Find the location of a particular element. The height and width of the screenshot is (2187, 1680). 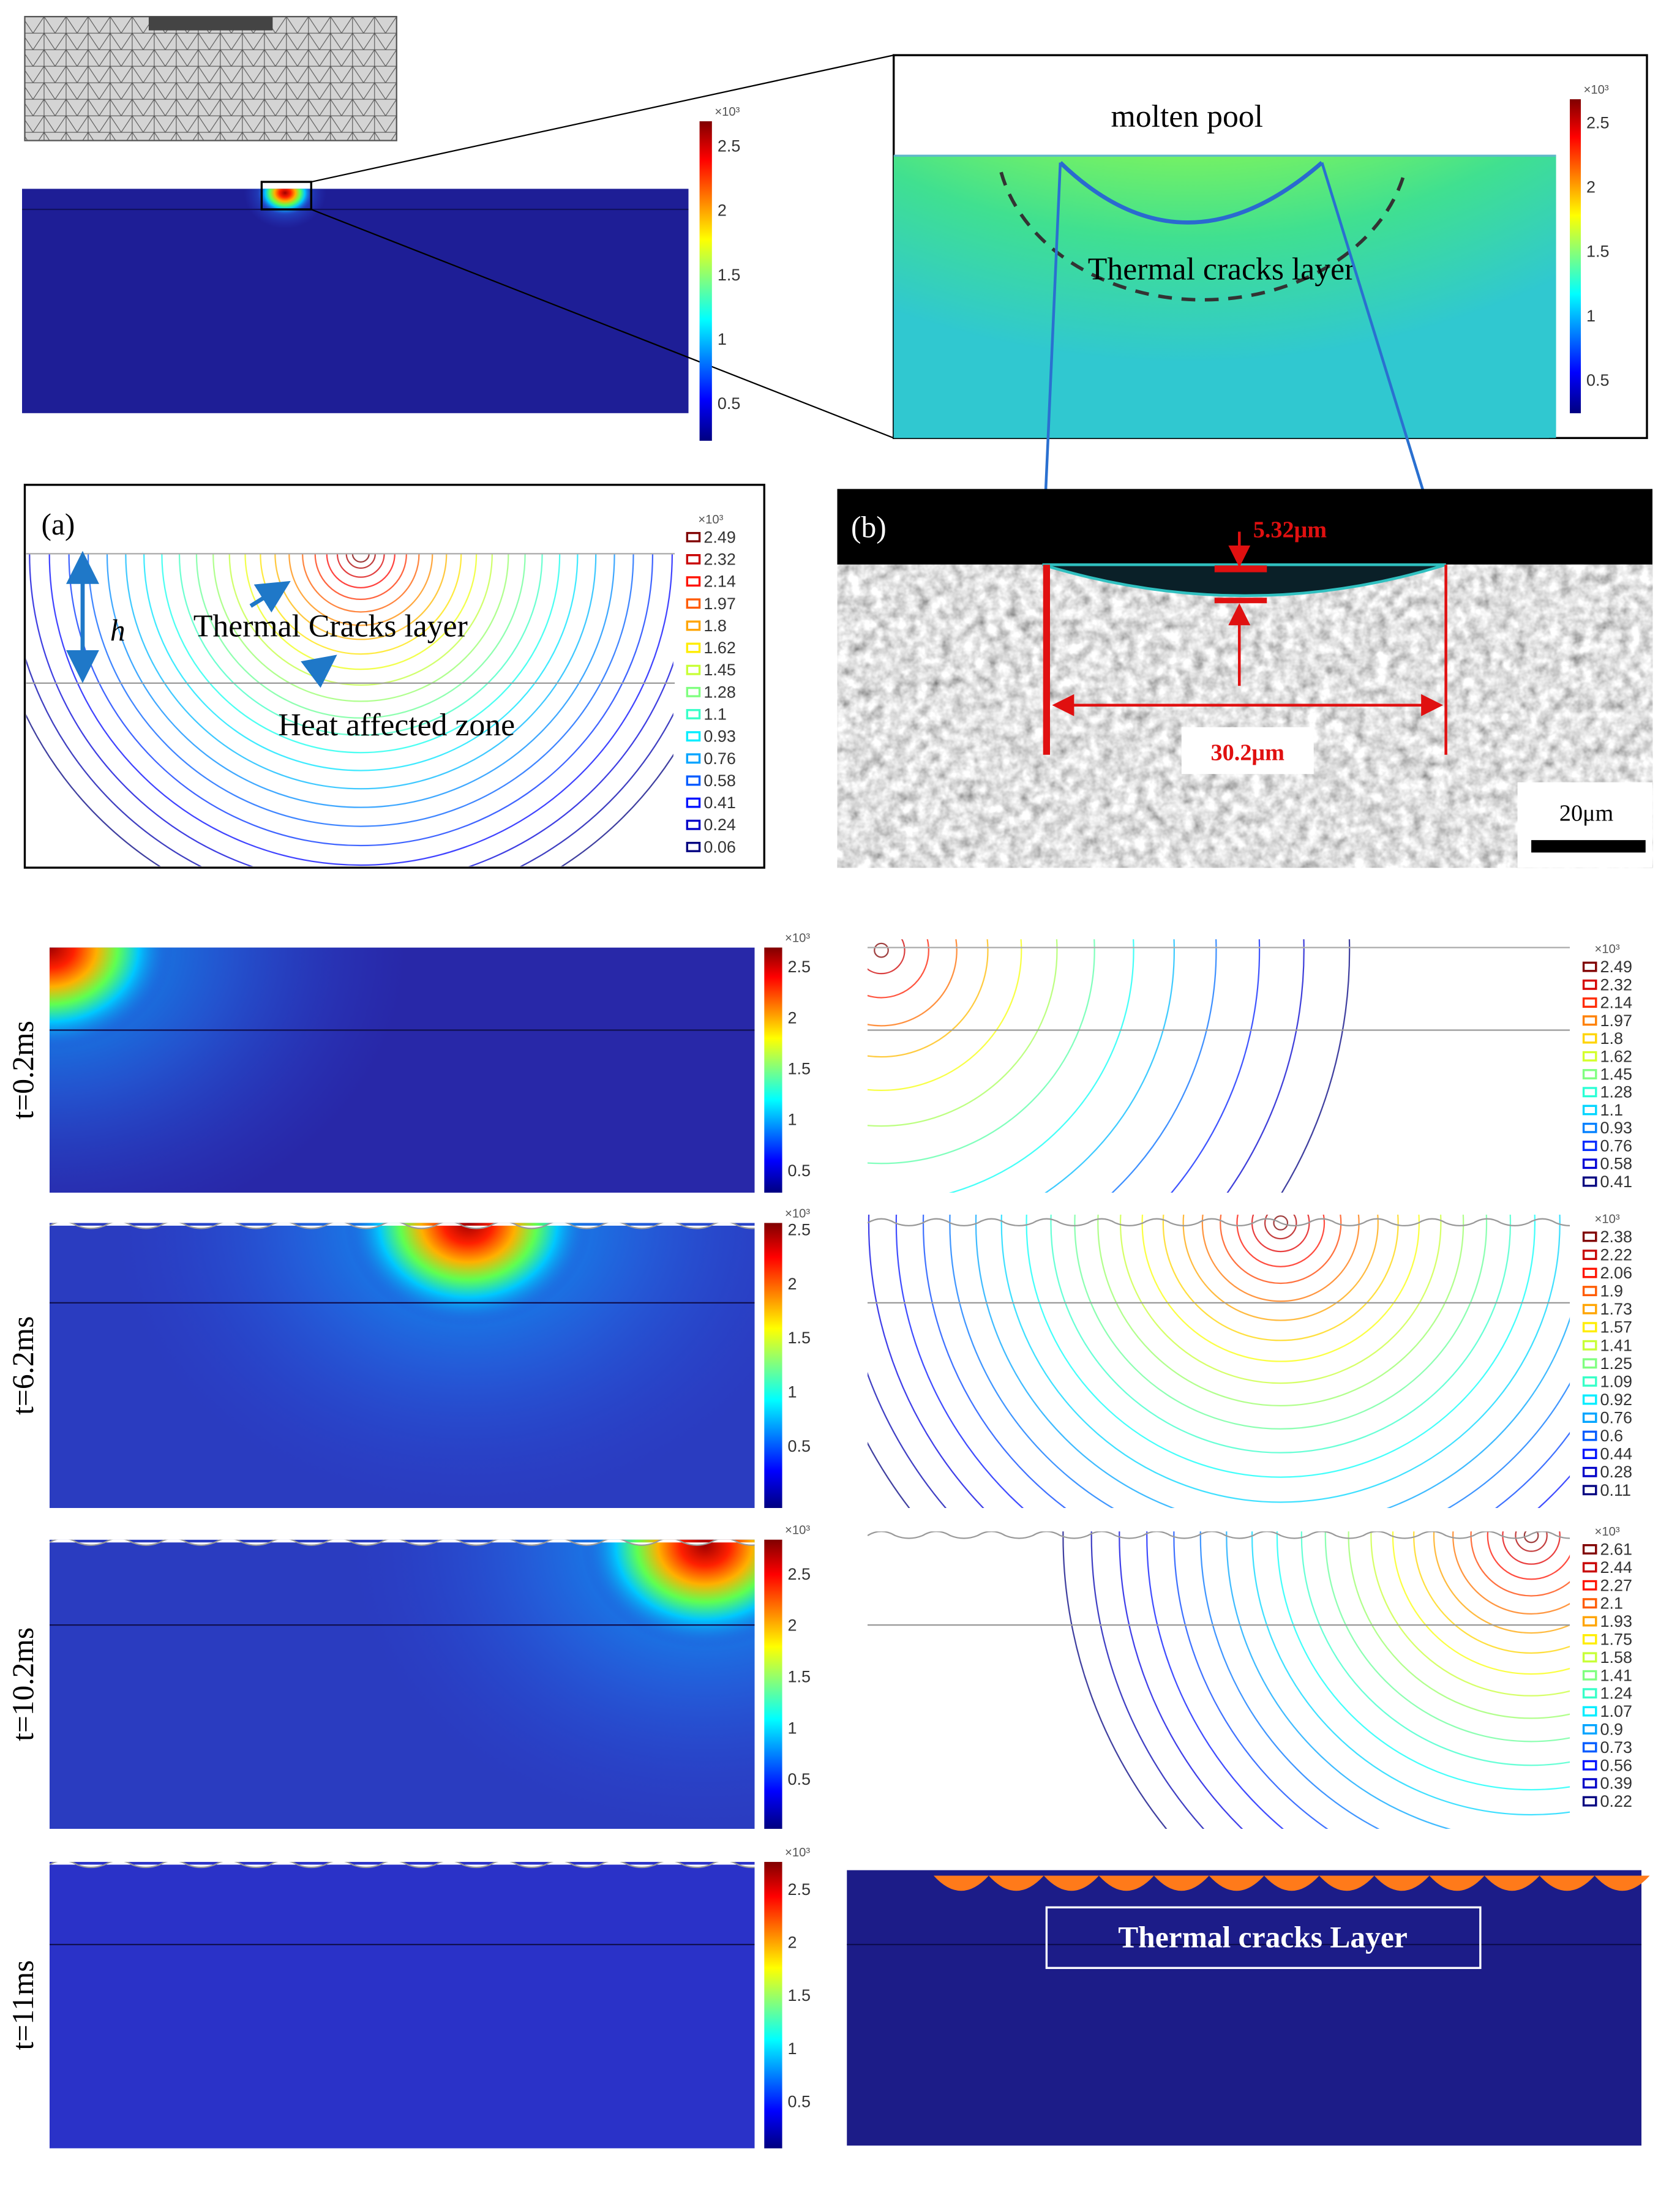

colorbar-tick-label: 0.58 is located at coordinates (719, 781).